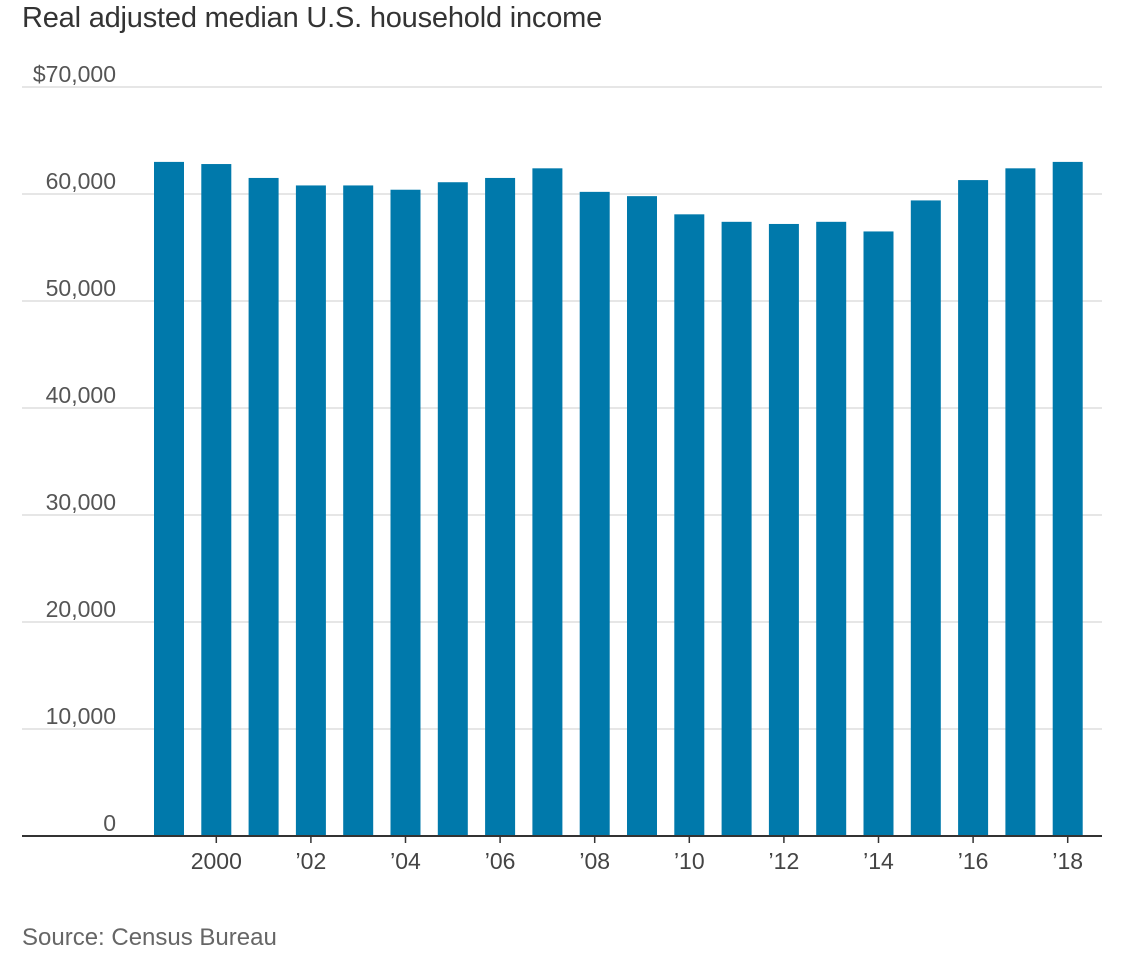 The image size is (1132, 958). Describe the element at coordinates (263, 506) in the screenshot. I see `bar-2001` at that location.